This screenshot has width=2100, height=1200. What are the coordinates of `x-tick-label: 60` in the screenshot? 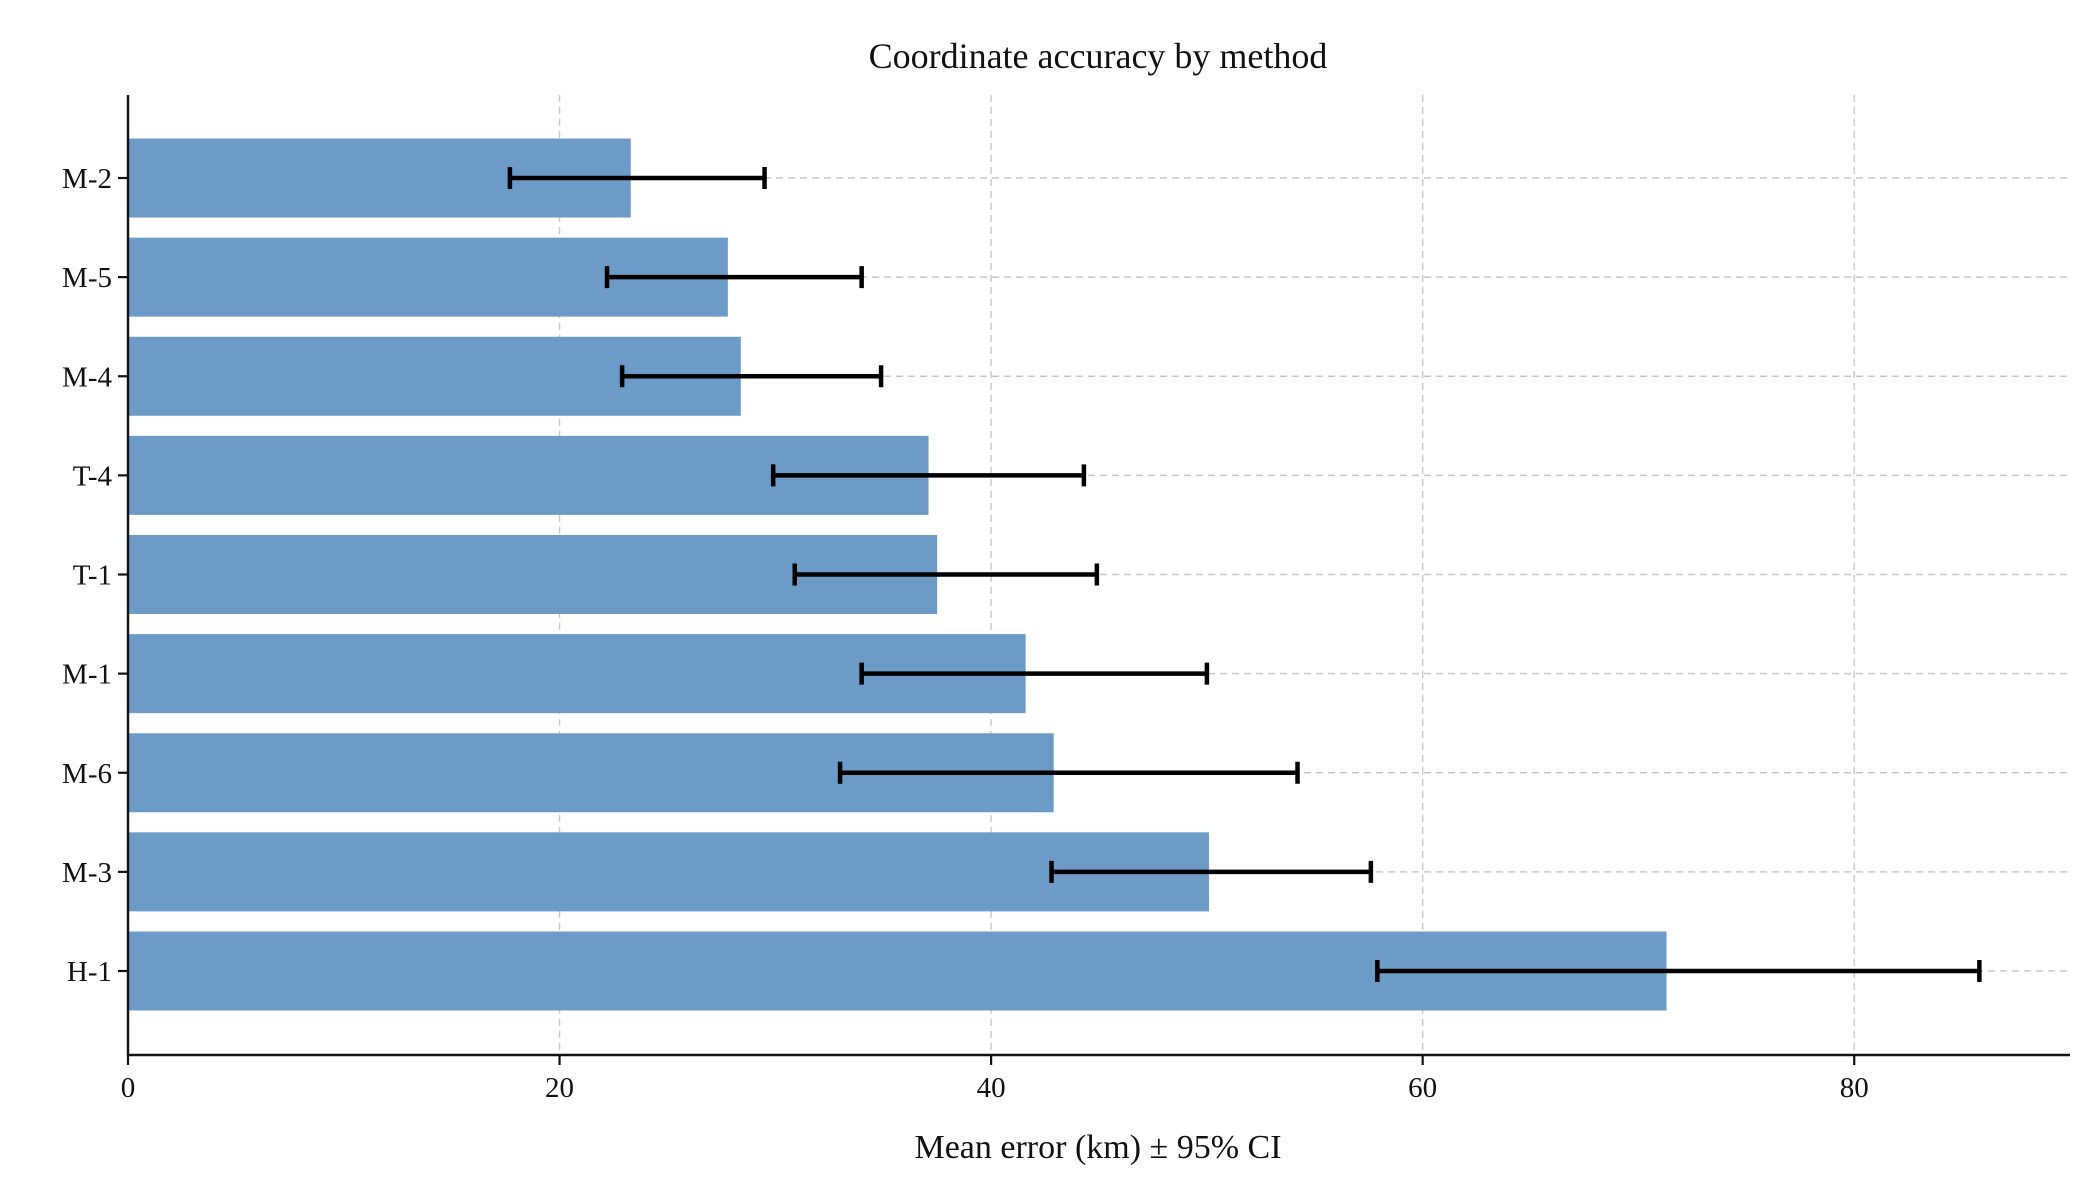 It's located at (1422, 1088).